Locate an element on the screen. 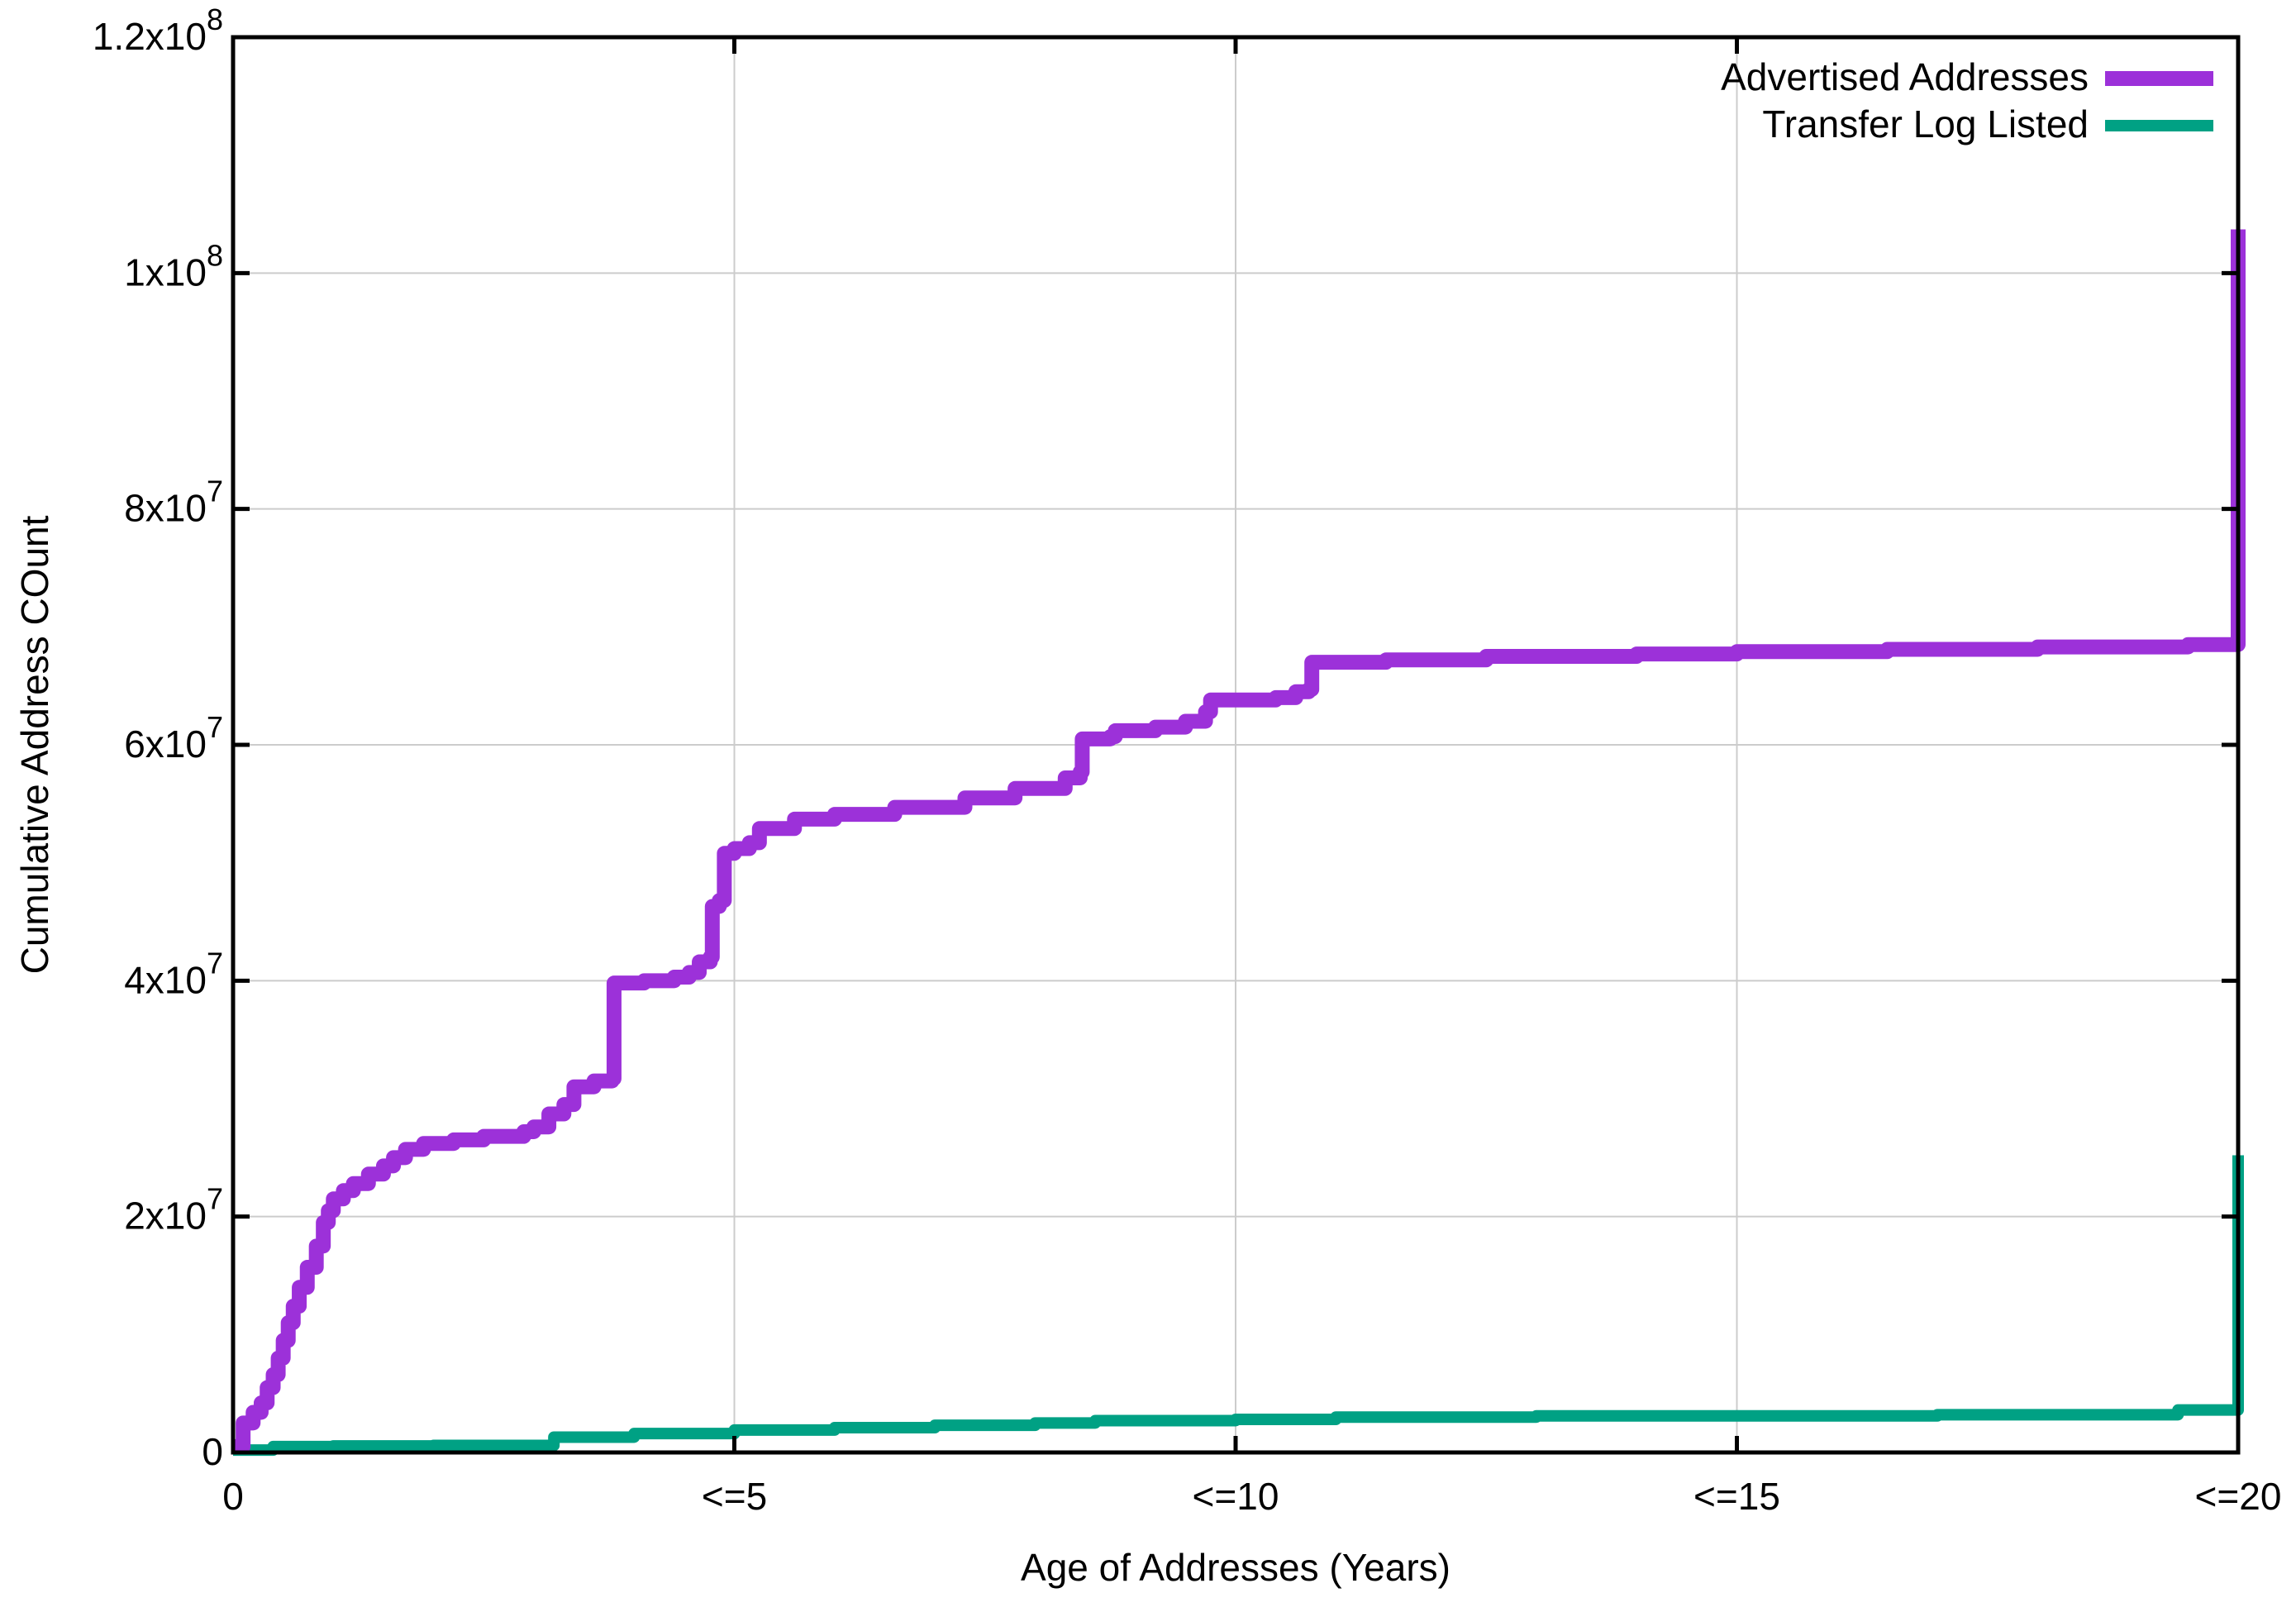 Image resolution: width=2296 pixels, height=1612 pixels. y-tick-label: 1x10⁸ is located at coordinates (173, 265).